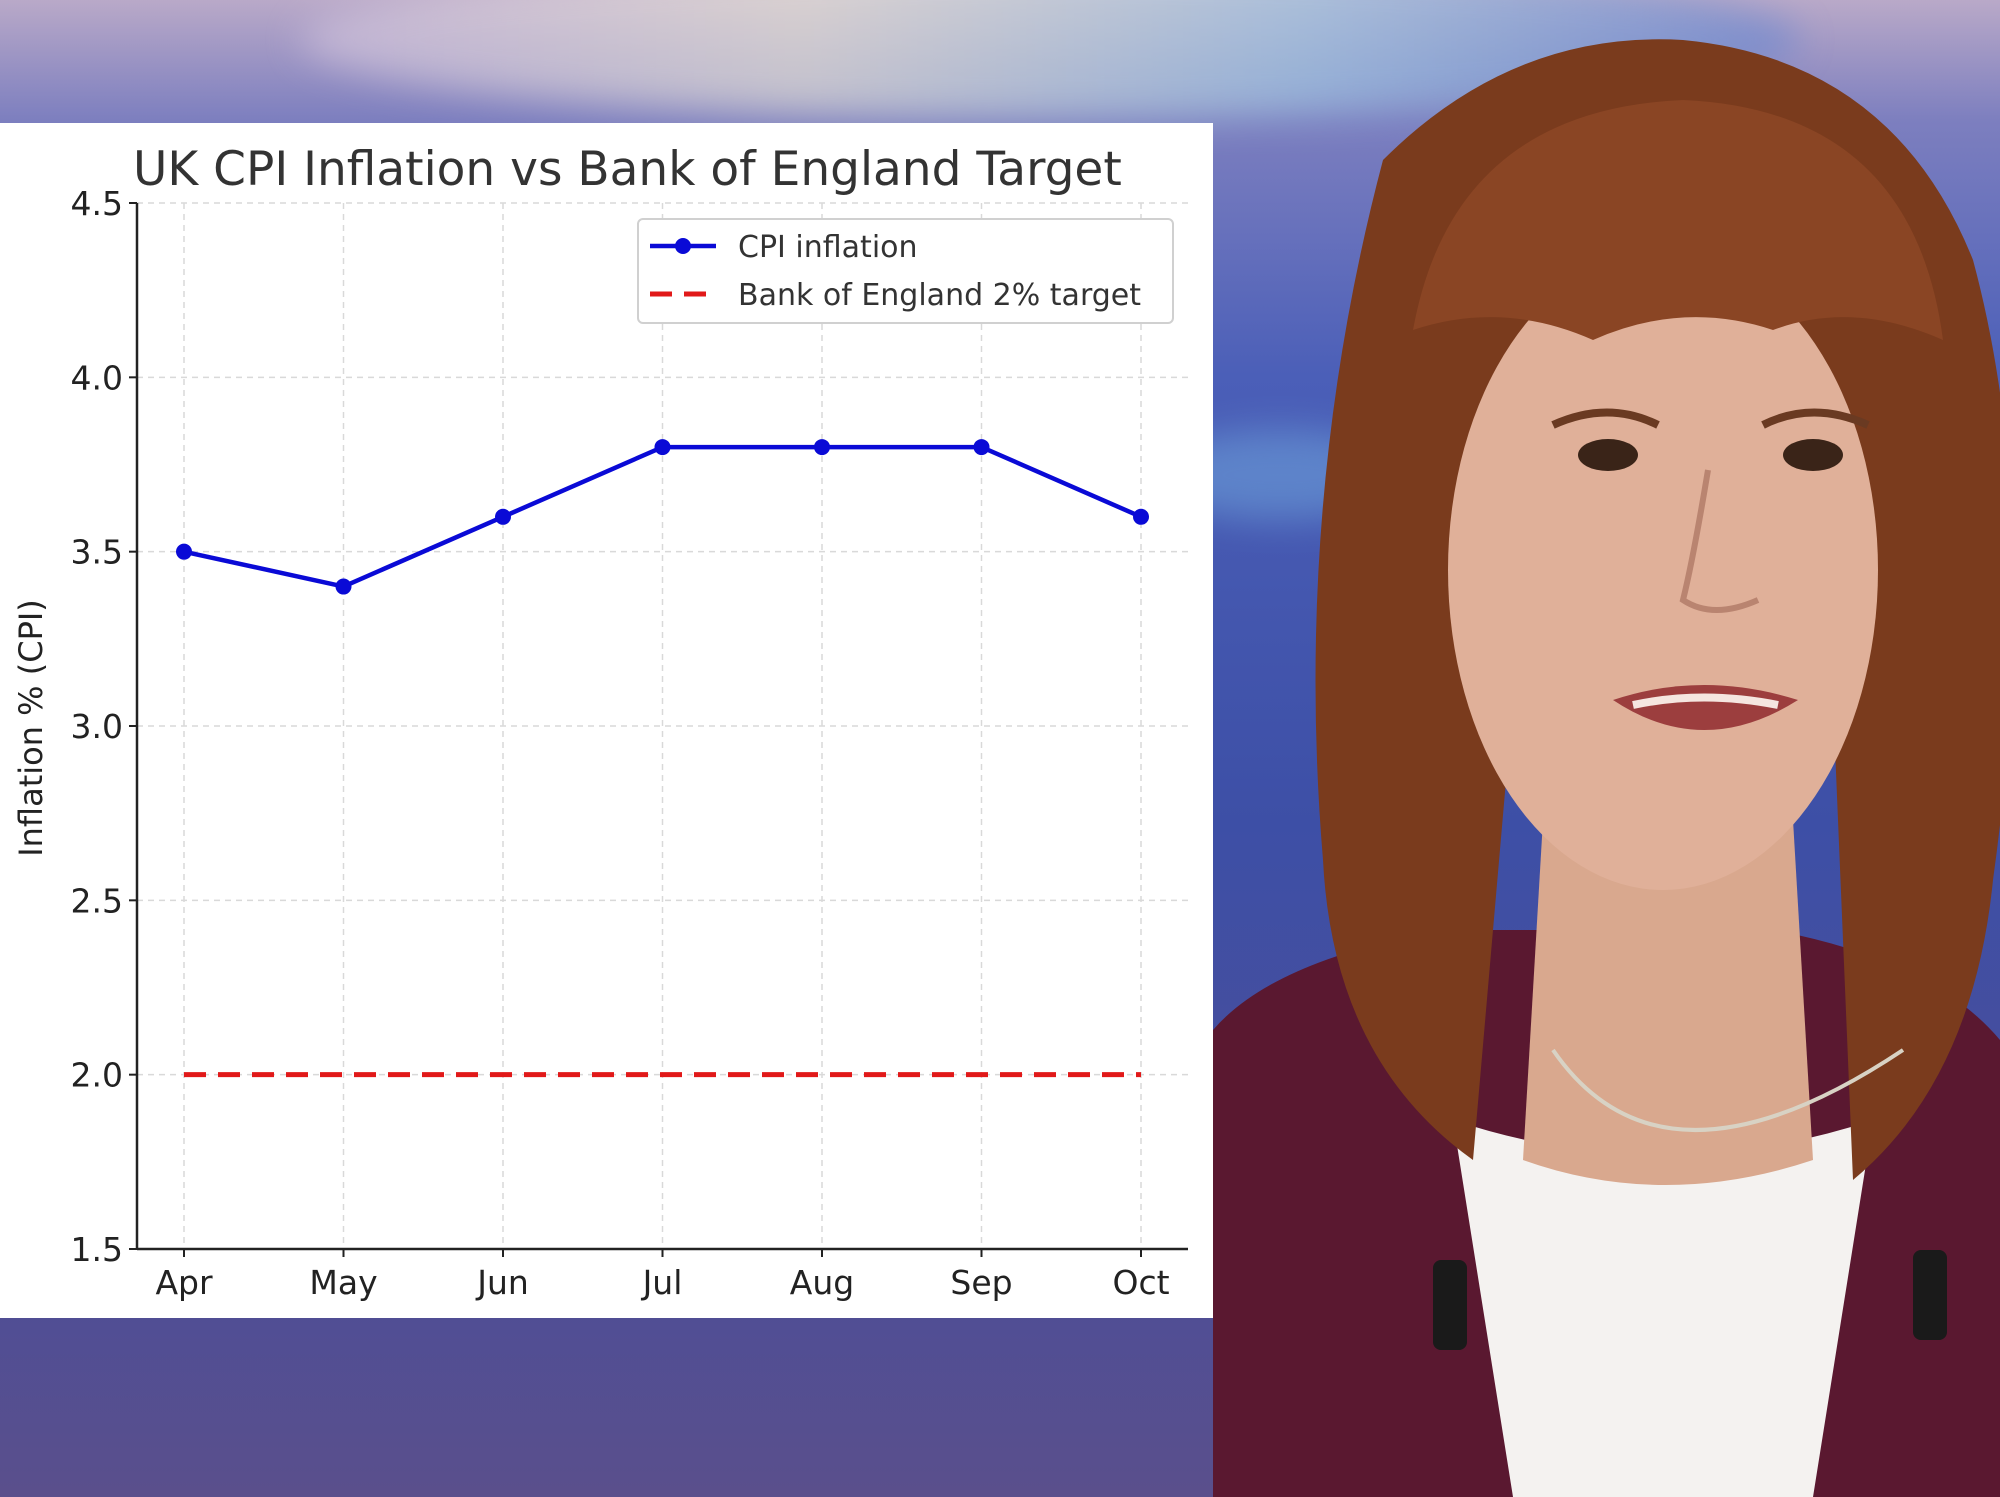 This screenshot has height=1497, width=2000. Describe the element at coordinates (502, 1282) in the screenshot. I see `x-tick-label: Jun` at that location.